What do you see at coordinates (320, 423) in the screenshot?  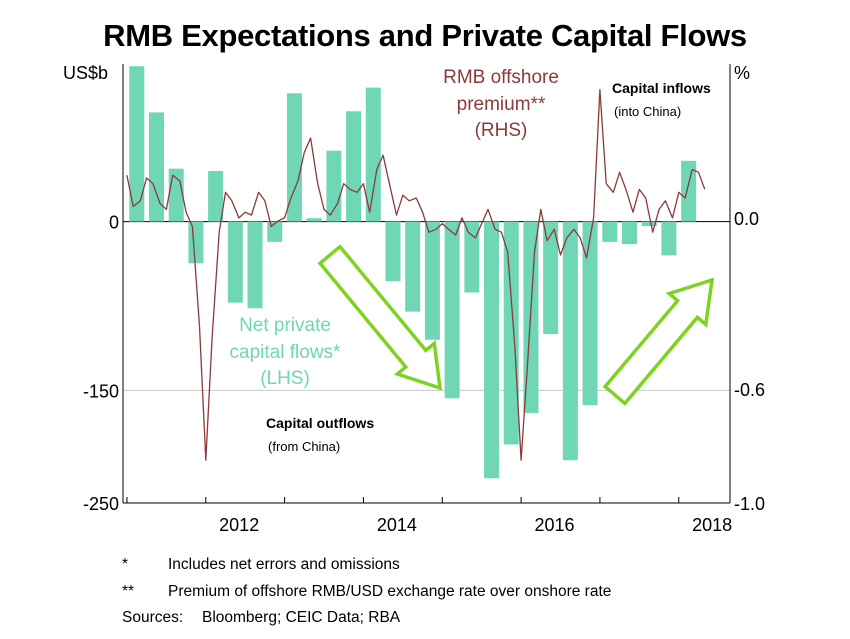 I see `outflows-annotation-title: Capital outflows` at bounding box center [320, 423].